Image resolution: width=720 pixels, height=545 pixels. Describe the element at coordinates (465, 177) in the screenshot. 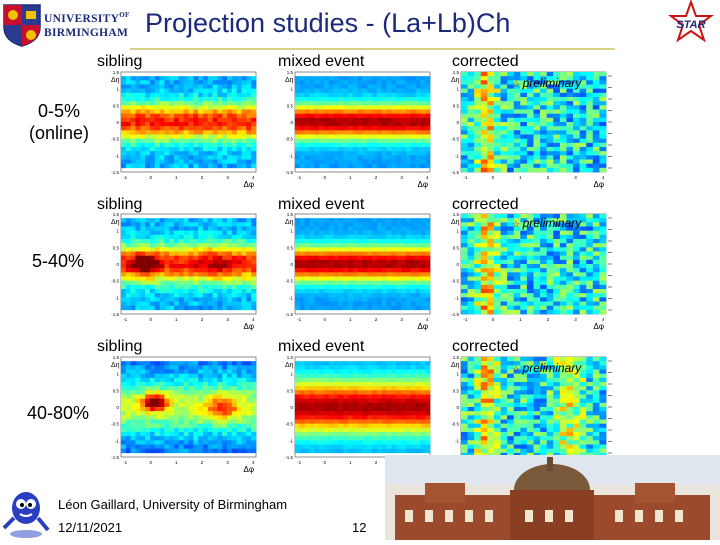

I see `x-tick-label: -1` at that location.